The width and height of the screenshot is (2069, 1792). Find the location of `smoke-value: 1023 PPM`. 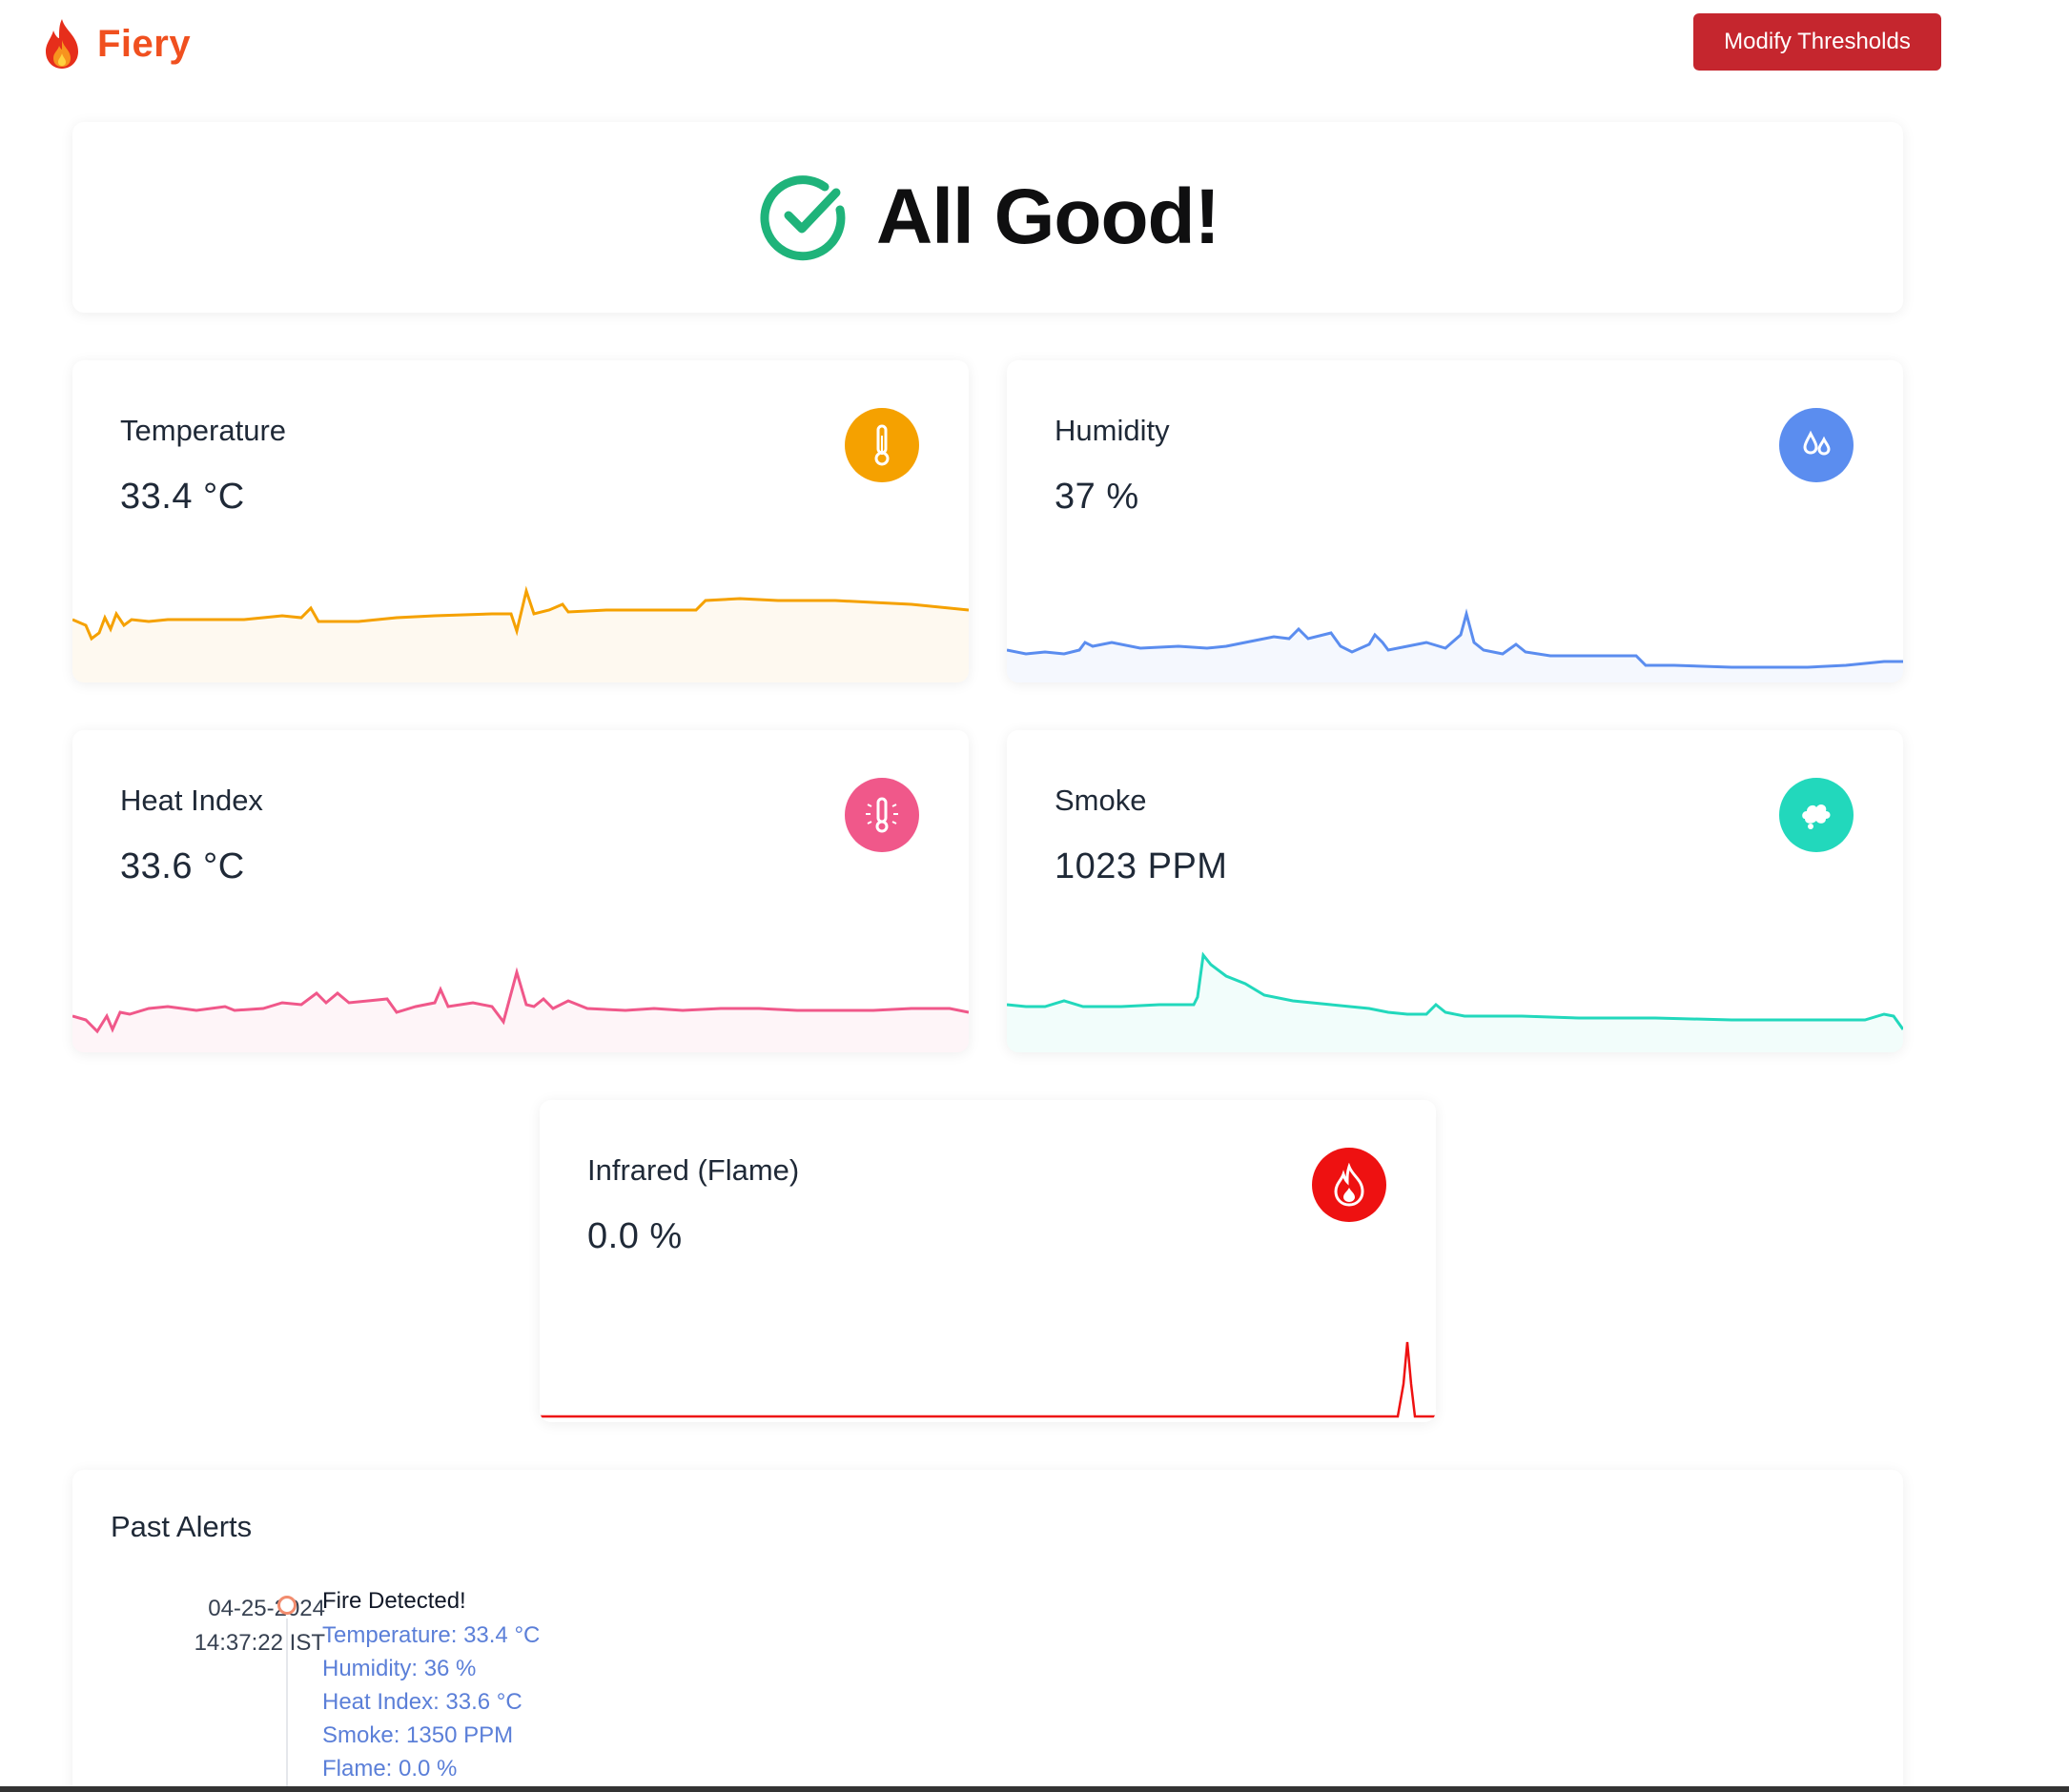

smoke-value: 1023 PPM is located at coordinates (1142, 866).